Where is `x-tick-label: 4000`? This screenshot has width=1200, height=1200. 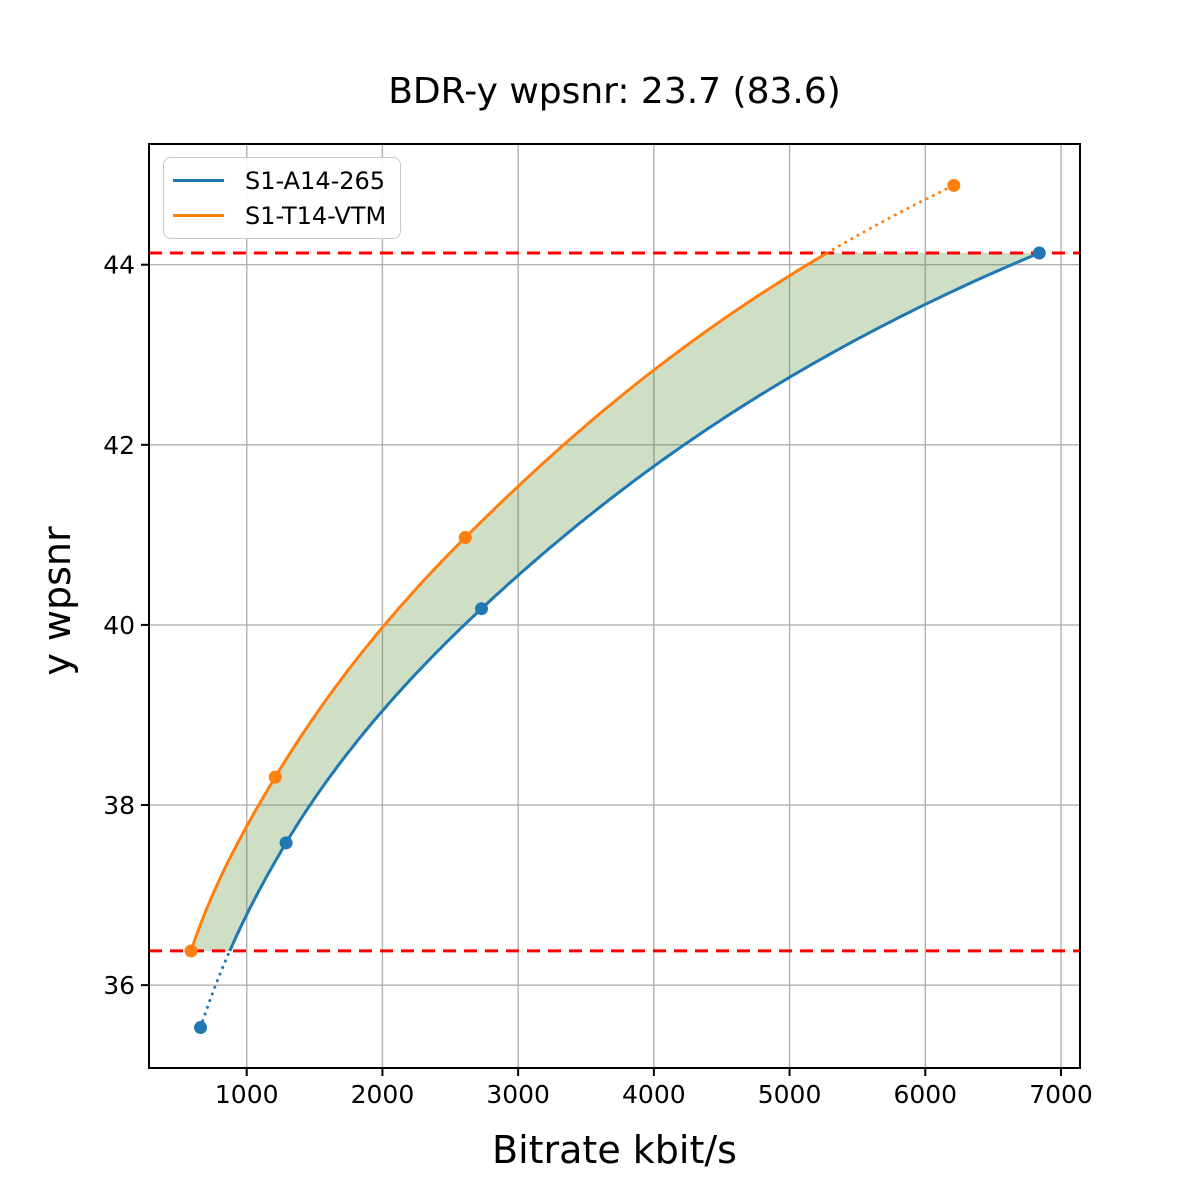 x-tick-label: 4000 is located at coordinates (654, 1094).